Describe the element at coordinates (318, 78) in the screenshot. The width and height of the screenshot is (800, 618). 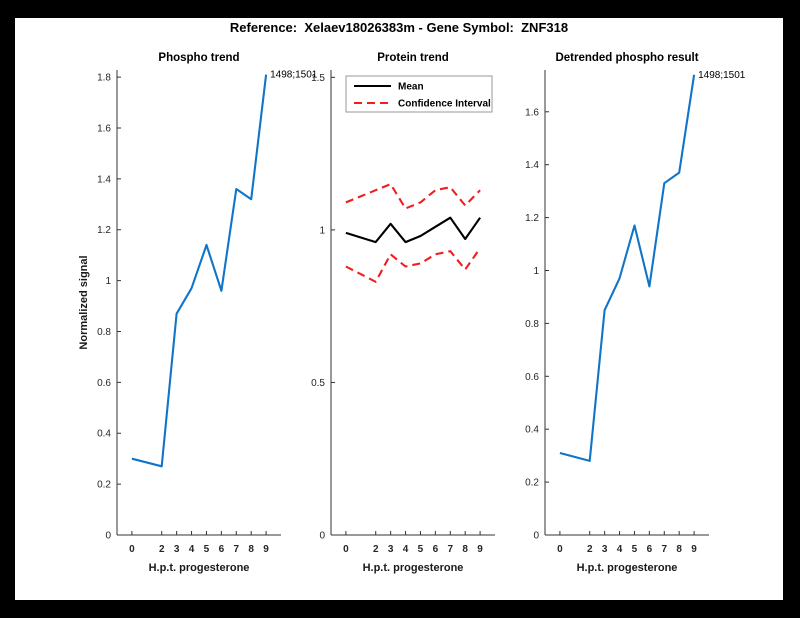
I see `y-tick-label: 1.5` at that location.